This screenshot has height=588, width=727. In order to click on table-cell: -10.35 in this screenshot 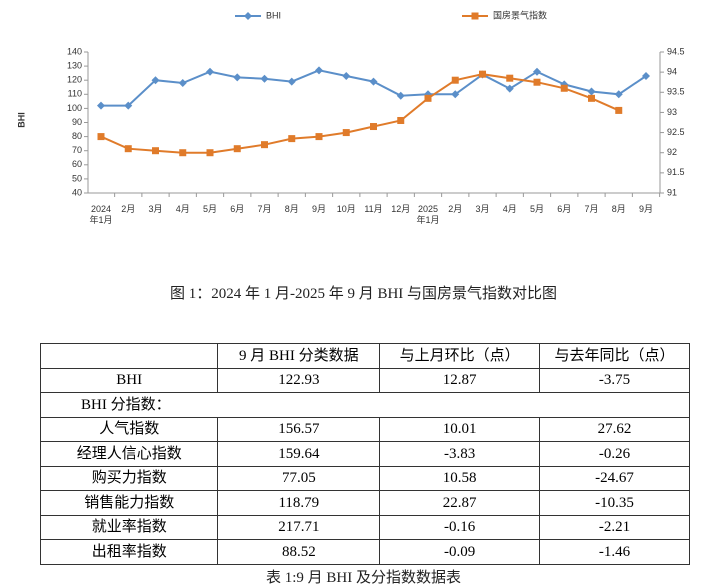, I will do `click(614, 503)`.